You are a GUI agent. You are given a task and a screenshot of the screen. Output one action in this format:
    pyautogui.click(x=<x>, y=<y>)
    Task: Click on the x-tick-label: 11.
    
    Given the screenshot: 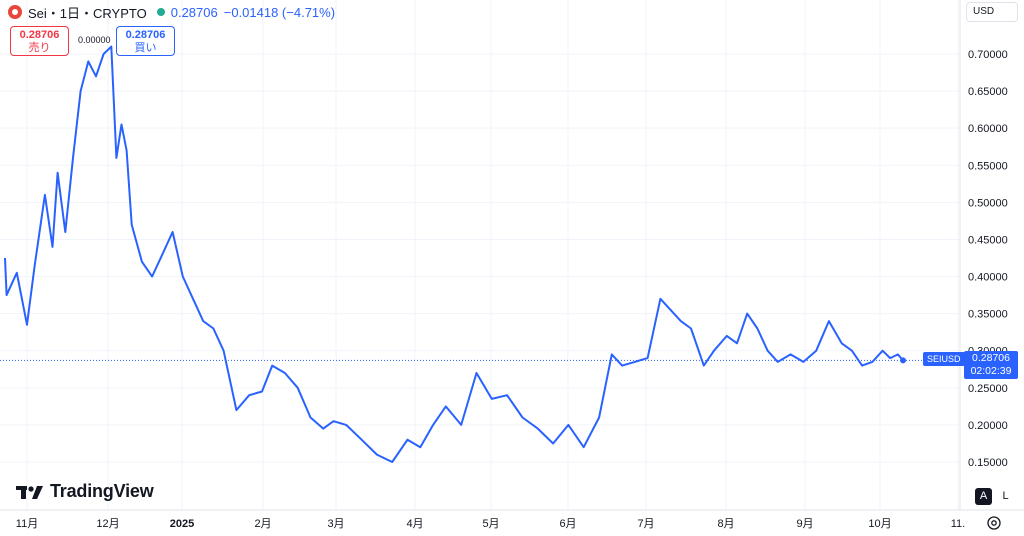 What is the action you would take?
    pyautogui.click(x=958, y=524)
    